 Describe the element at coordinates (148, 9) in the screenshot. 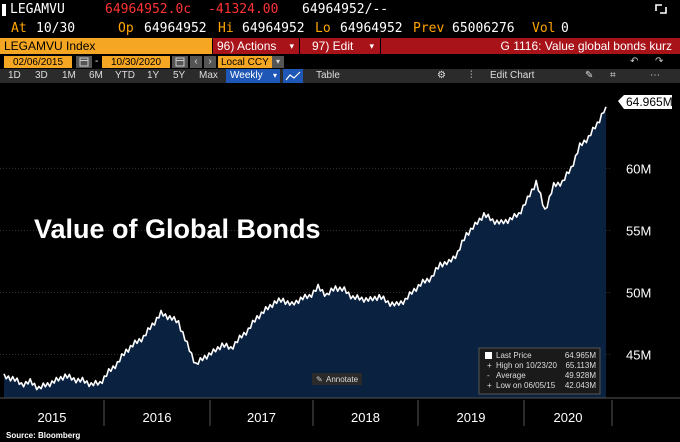

I see `last-price: 64964952.0c` at that location.